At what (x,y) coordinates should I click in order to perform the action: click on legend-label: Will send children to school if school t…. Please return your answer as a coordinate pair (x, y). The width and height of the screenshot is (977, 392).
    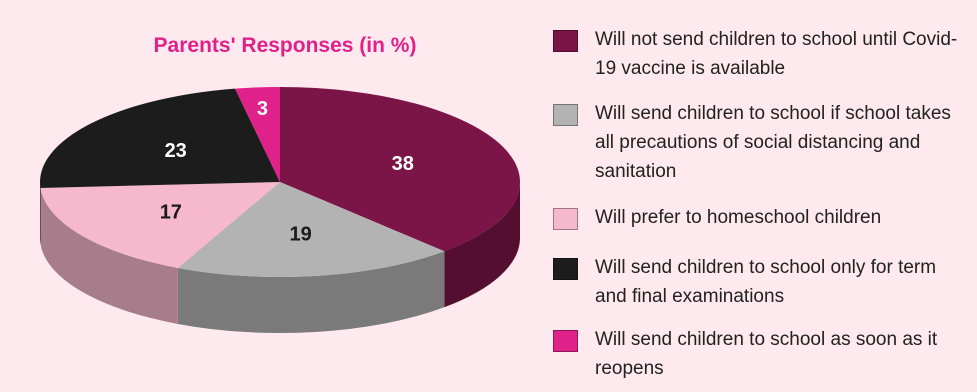
    Looking at the image, I should click on (773, 142).